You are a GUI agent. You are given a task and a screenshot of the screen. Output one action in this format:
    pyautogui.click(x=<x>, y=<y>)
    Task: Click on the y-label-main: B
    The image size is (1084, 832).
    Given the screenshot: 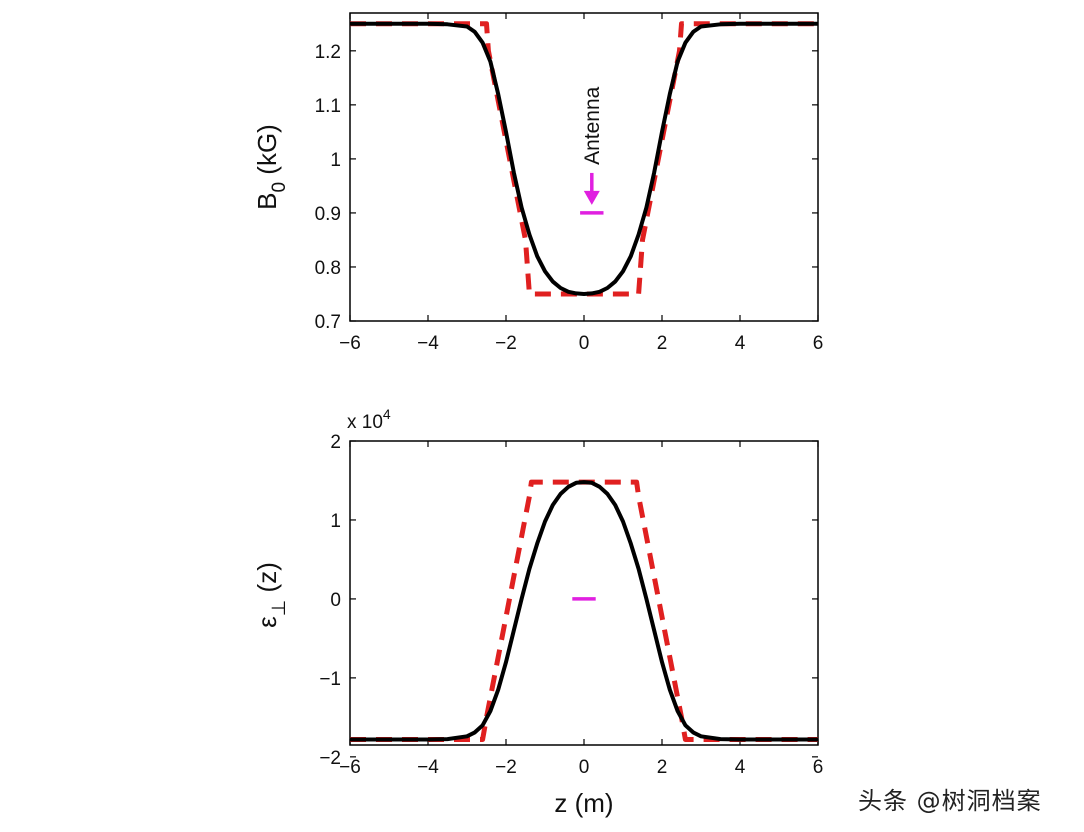 What is the action you would take?
    pyautogui.click(x=267, y=201)
    